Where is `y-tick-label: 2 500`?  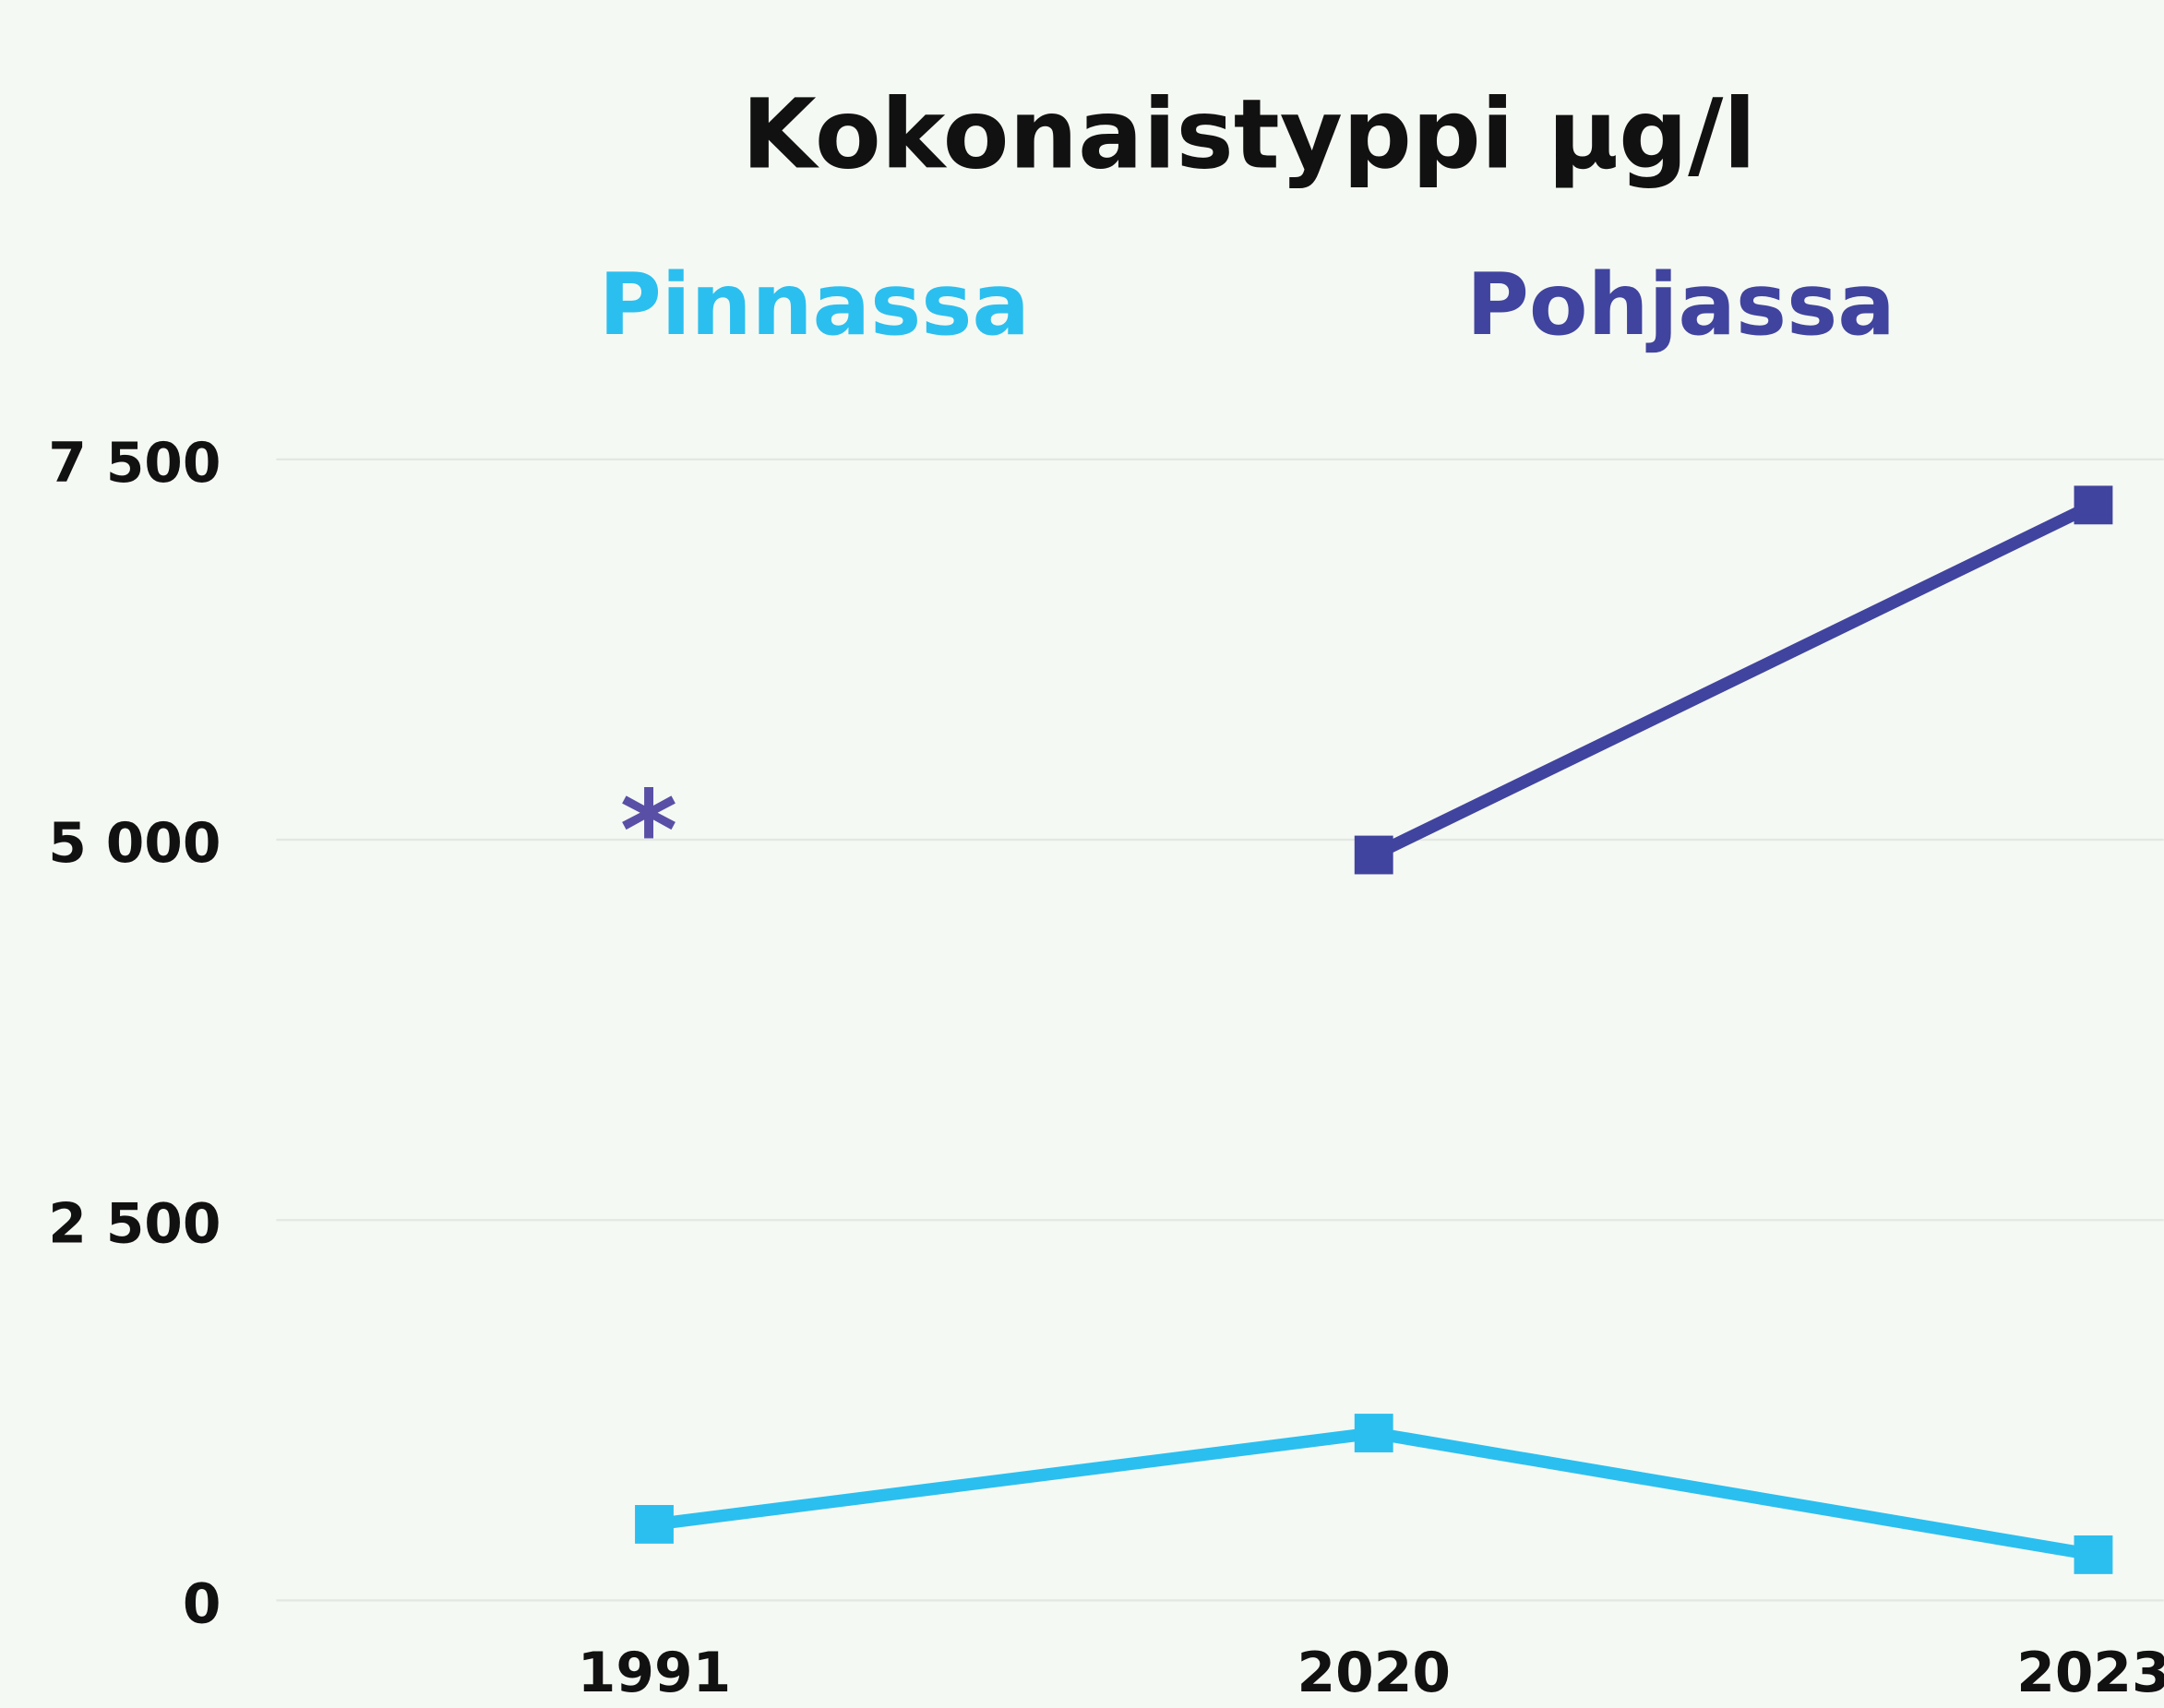 y-tick-label: 2 500 is located at coordinates (134, 1223).